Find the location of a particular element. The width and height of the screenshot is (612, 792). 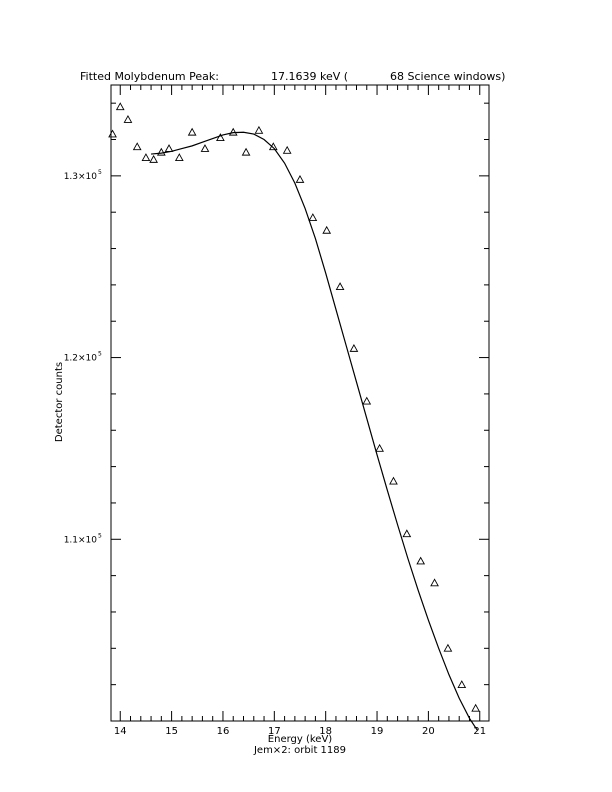

x-tick-label: 14 is located at coordinates (120, 731).